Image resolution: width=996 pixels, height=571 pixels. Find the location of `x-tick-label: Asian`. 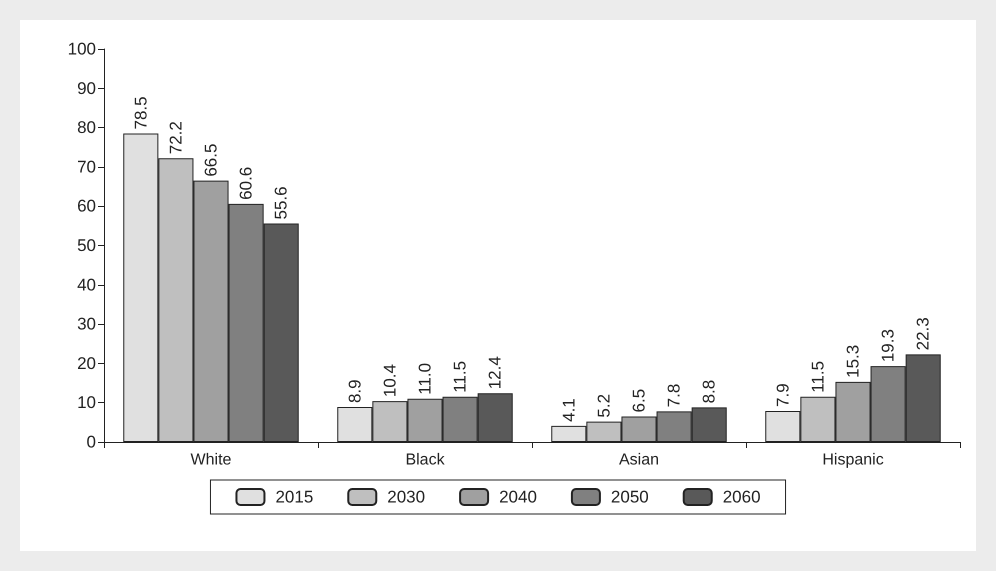

x-tick-label: Asian is located at coordinates (639, 460).